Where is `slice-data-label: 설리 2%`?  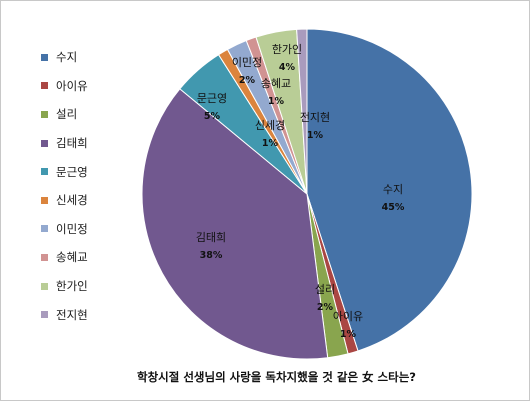
slice-data-label: 설리 2% is located at coordinates (325, 298).